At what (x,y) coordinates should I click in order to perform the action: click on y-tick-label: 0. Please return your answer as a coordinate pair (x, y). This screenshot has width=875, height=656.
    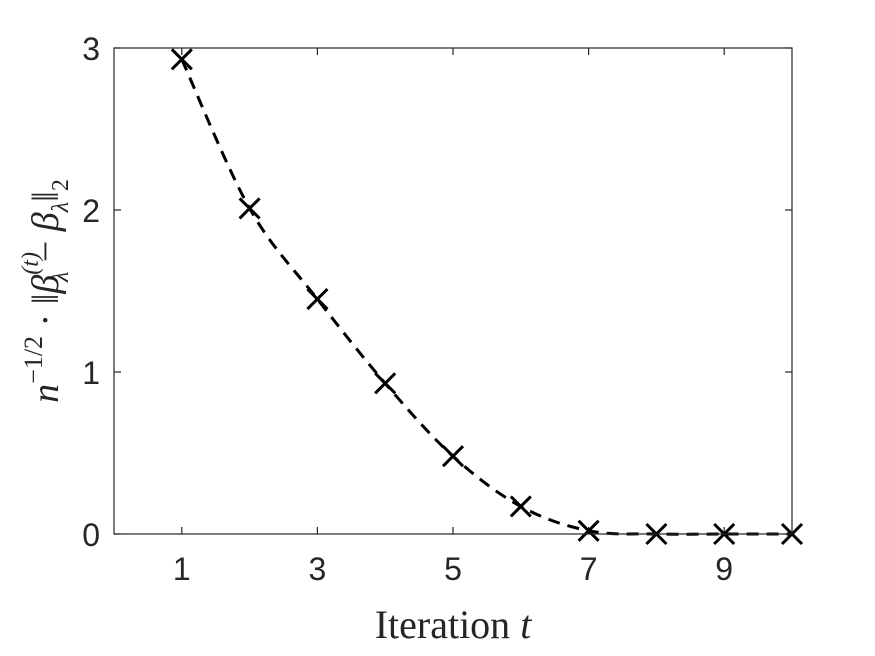
    Looking at the image, I should click on (91, 535).